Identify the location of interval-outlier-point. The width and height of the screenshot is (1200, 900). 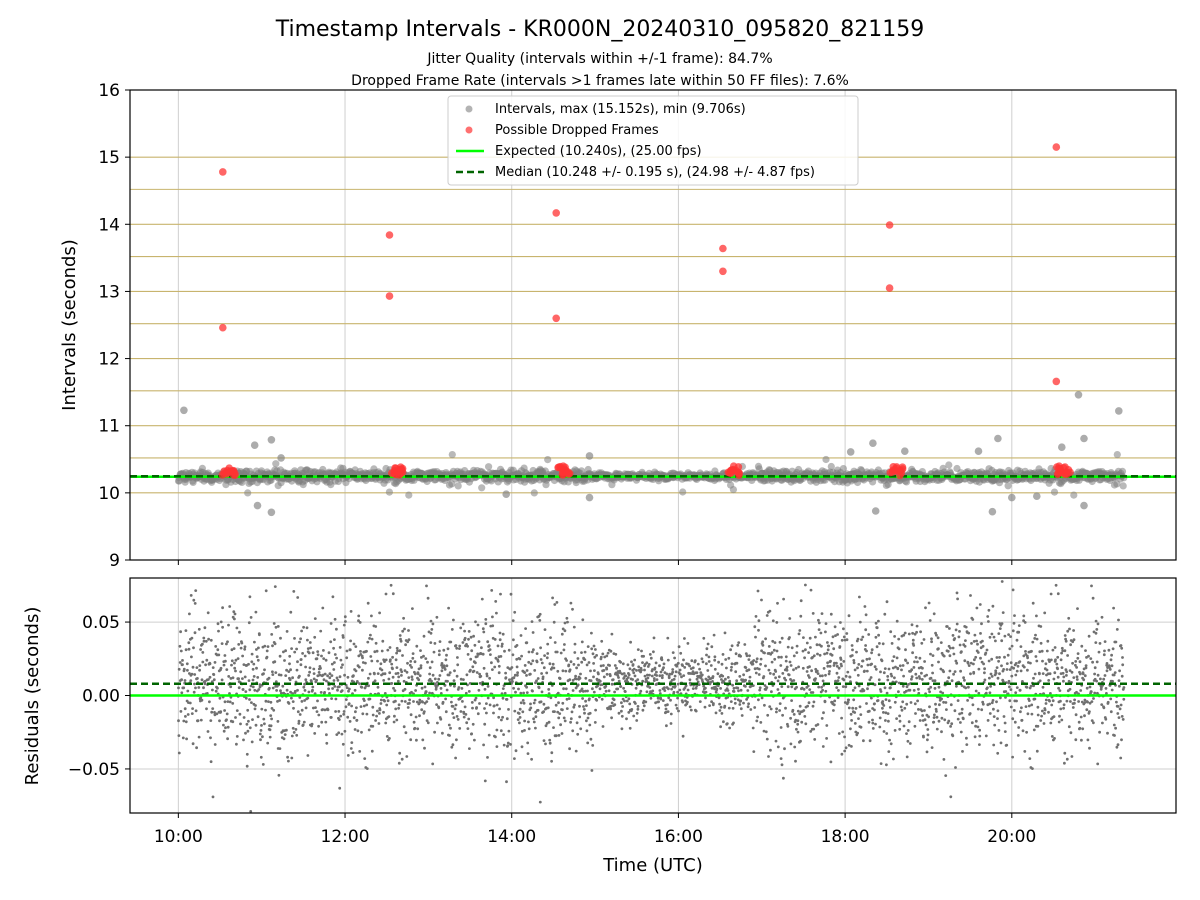
(998, 438).